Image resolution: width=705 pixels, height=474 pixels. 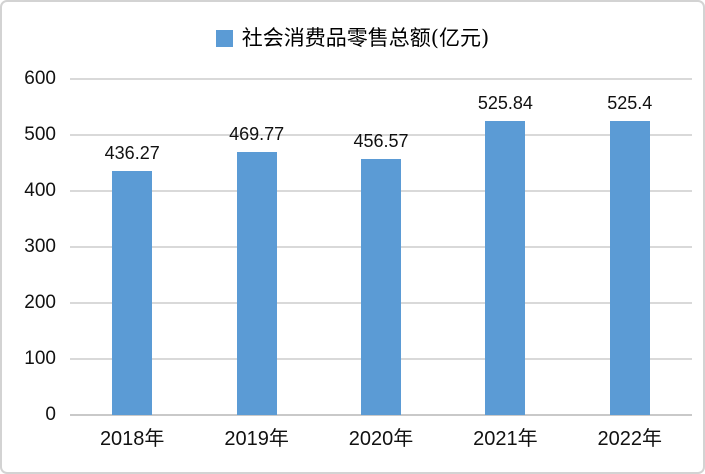 What do you see at coordinates (256, 283) in the screenshot?
I see `bar-2019年` at bounding box center [256, 283].